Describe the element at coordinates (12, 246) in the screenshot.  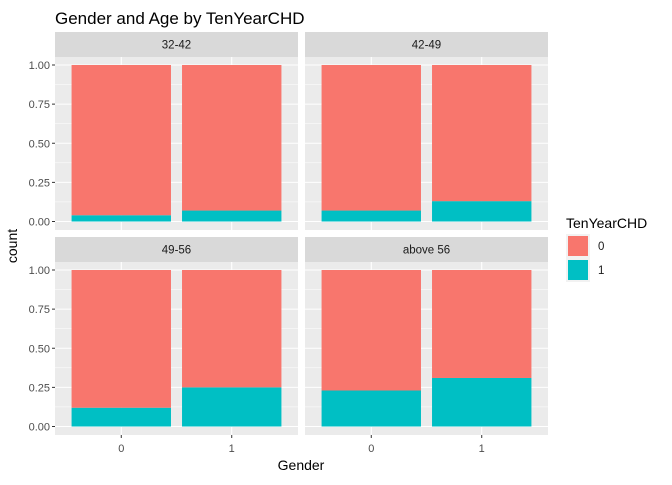
I see `y-axis-title: count` at that location.